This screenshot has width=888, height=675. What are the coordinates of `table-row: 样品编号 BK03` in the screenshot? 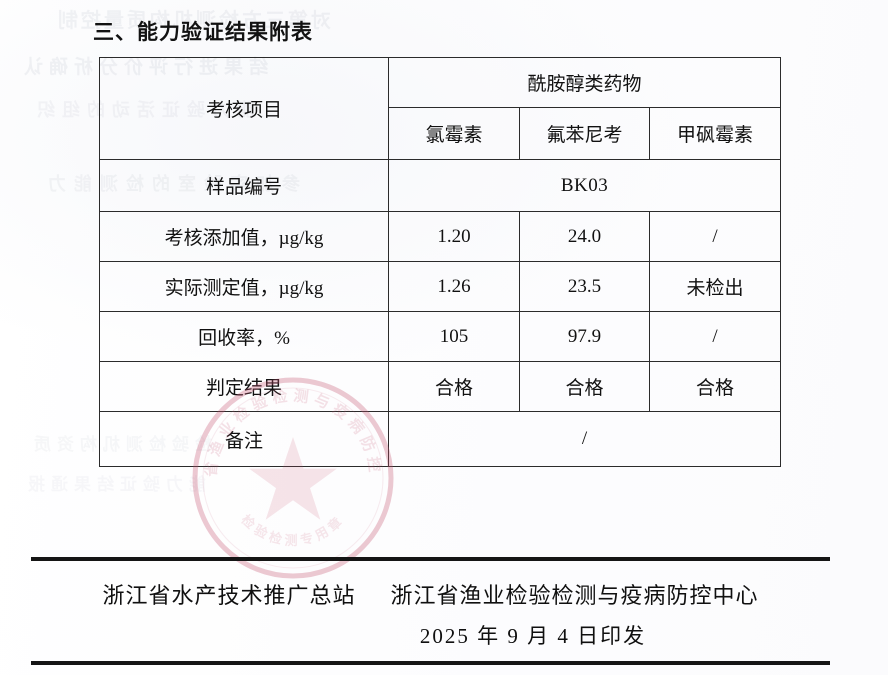 It's located at (440, 185).